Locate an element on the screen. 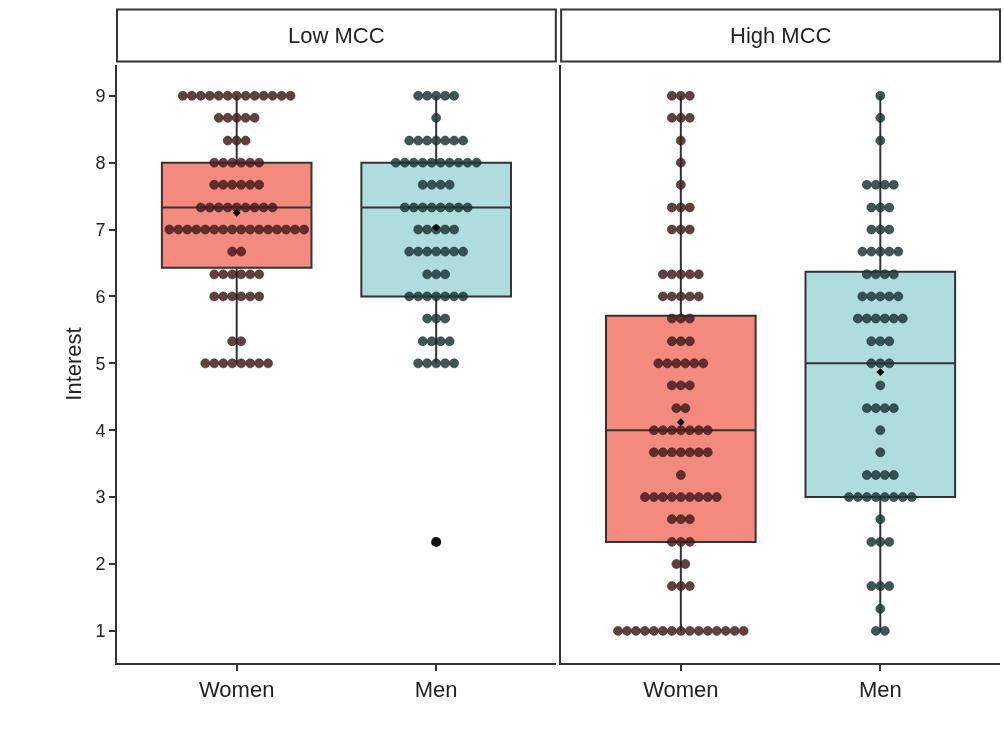 The height and width of the screenshot is (731, 1004). y-tick-label: 3 is located at coordinates (100, 497).